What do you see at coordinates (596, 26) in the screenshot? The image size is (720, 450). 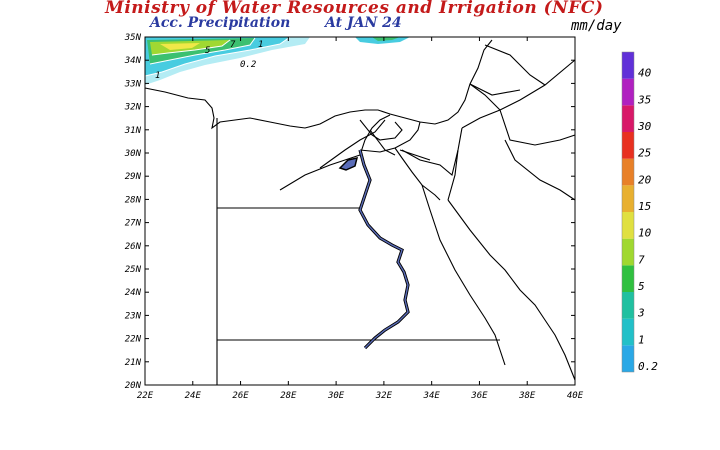 I see `units-label: mm/day` at bounding box center [596, 26].